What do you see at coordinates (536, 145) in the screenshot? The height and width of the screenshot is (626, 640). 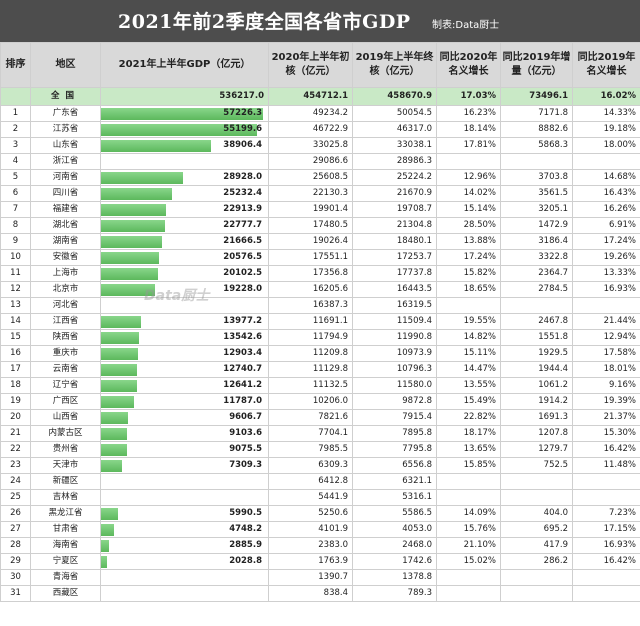 I see `table-cell-increment-2019: 5868.3` at bounding box center [536, 145].